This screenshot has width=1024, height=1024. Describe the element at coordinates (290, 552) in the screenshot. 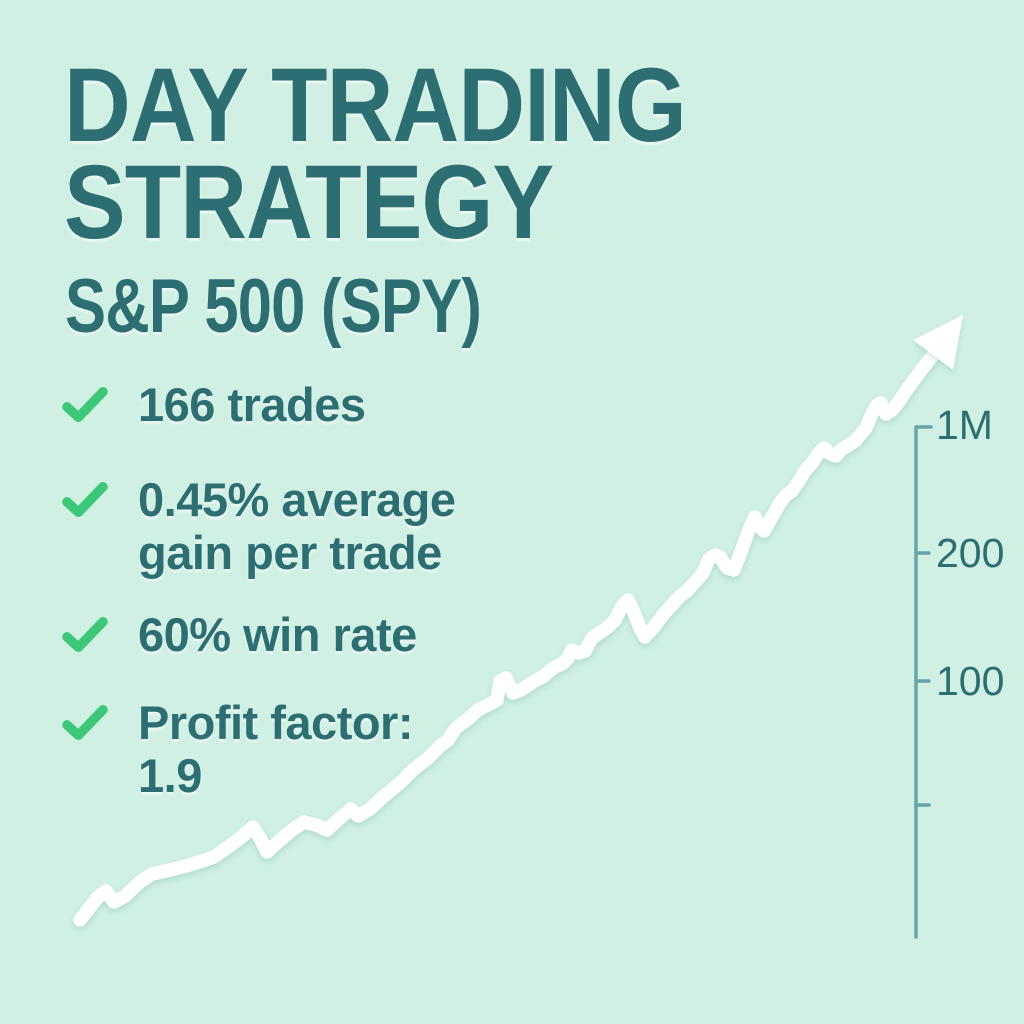

I see `list-item-line: gain per trade` at that location.